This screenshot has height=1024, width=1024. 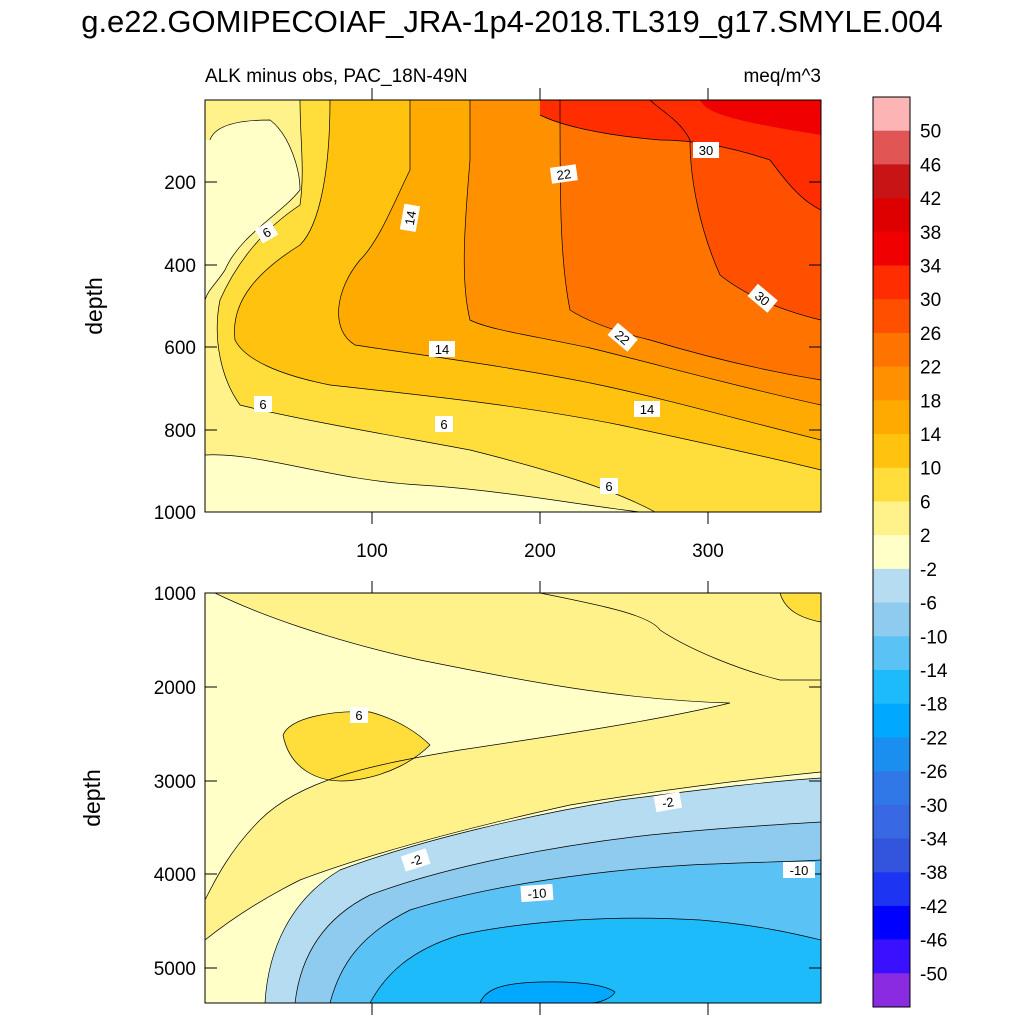 What do you see at coordinates (933, 772) in the screenshot?
I see `colorbar-label: -26` at bounding box center [933, 772].